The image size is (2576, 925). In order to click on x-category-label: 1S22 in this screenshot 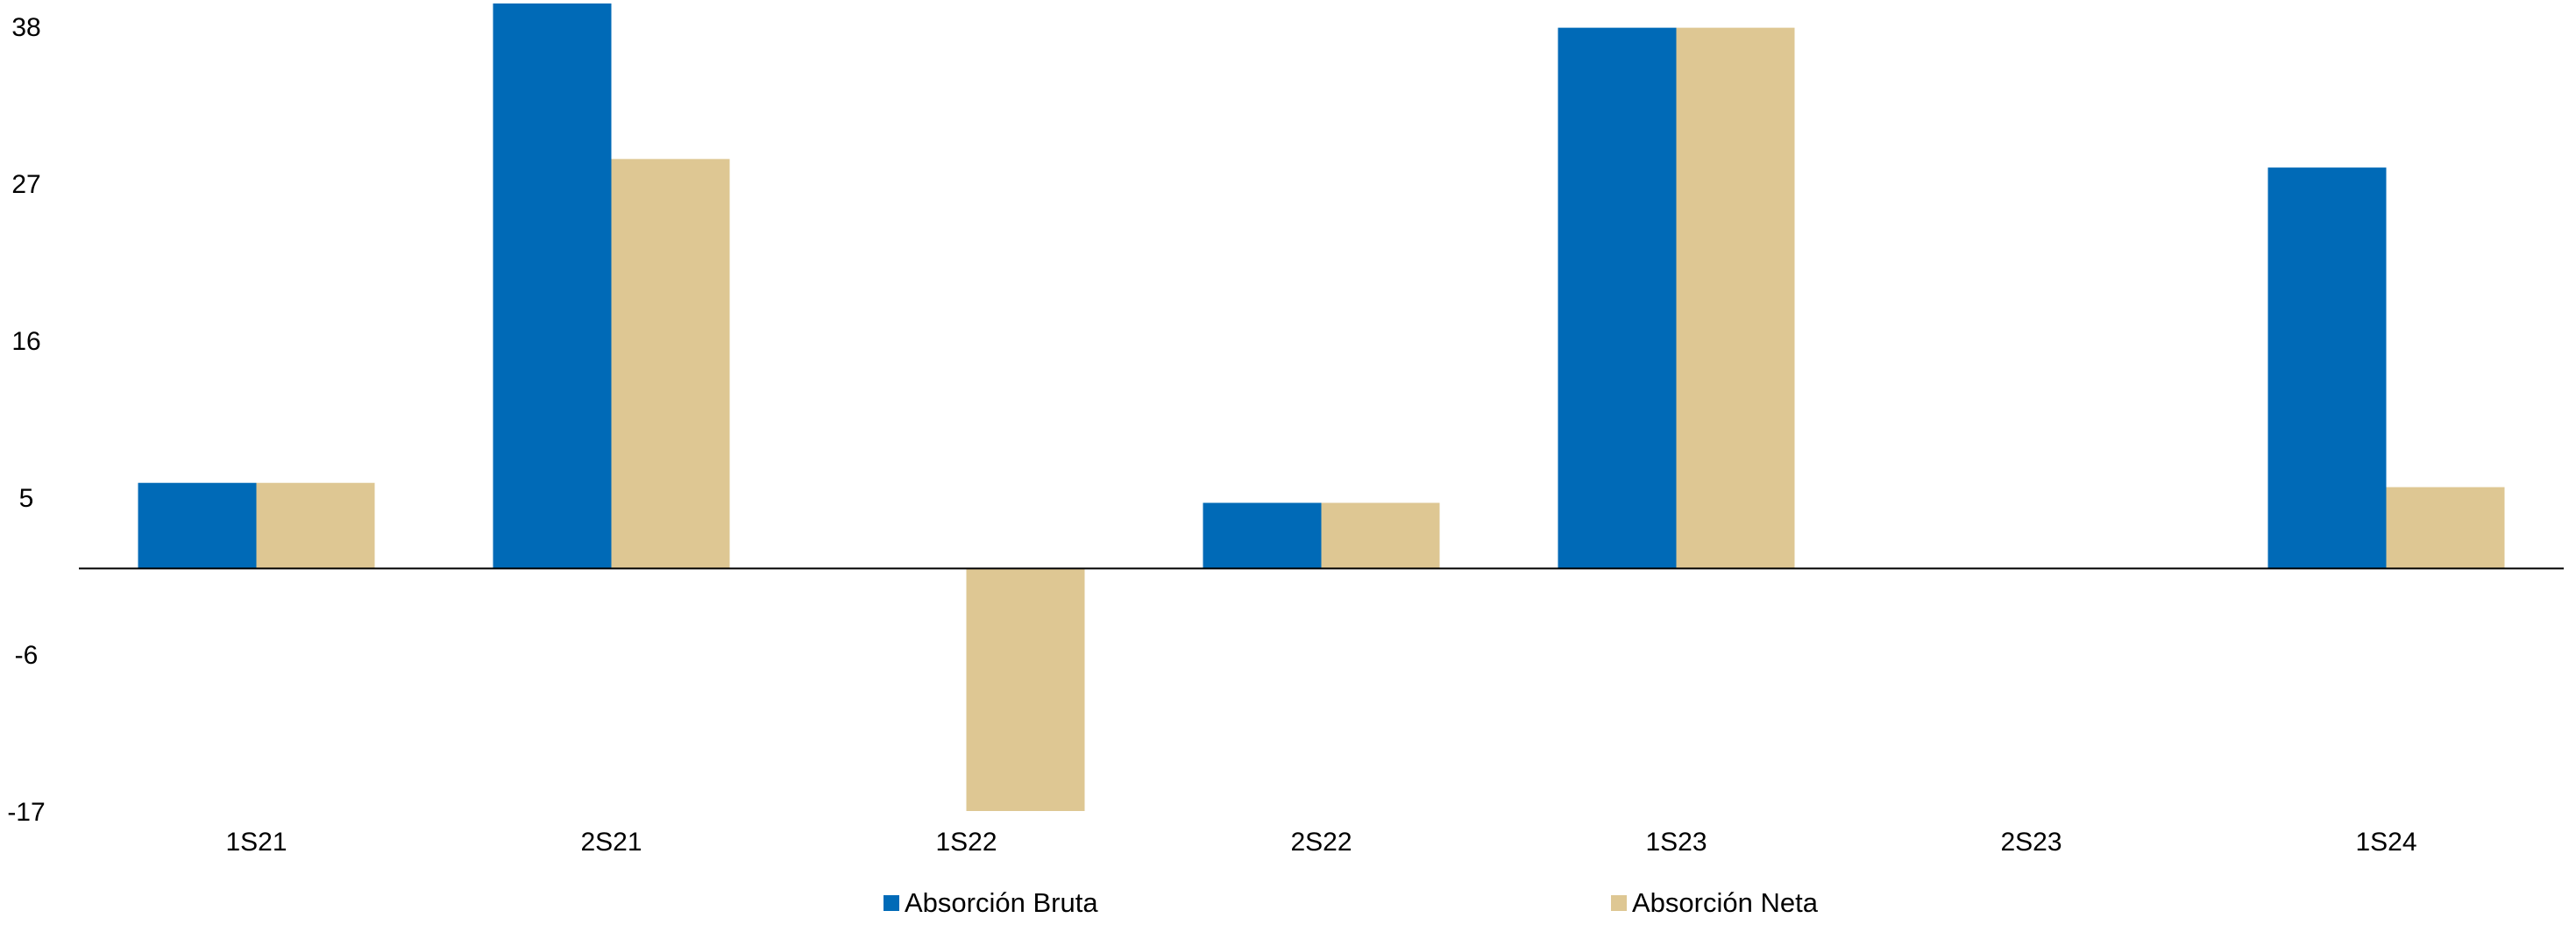, I will do `click(966, 842)`.